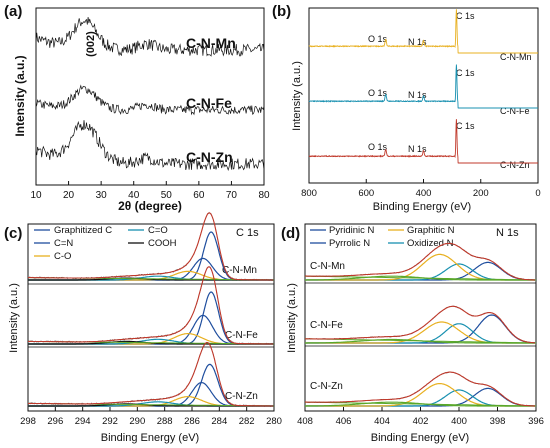 Image resolution: width=550 pixels, height=448 pixels. I want to click on xc-tick-label-288: 288, so click(165, 421).